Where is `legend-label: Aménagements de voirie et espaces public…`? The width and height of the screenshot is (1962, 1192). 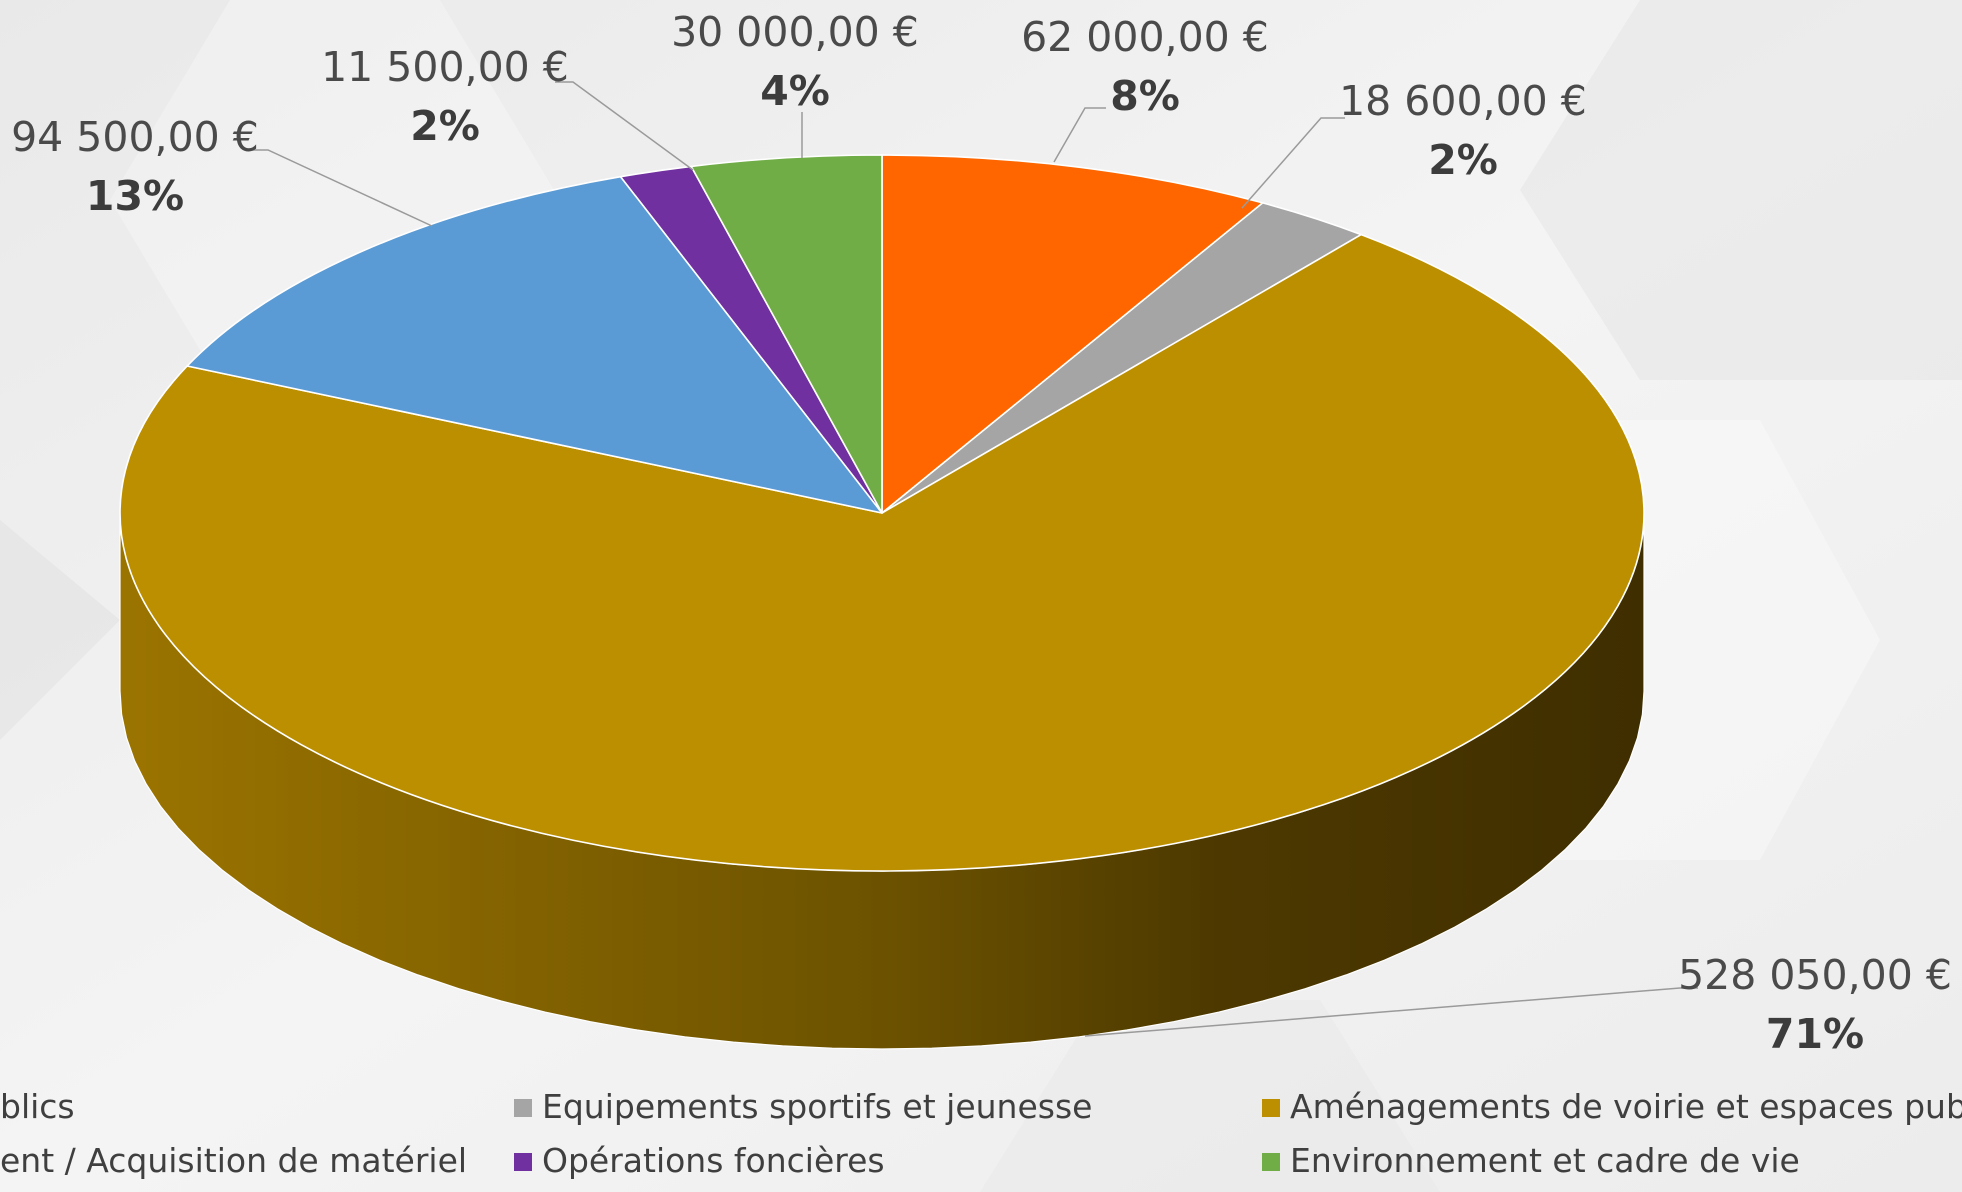 legend-label: Aménagements de voirie et espaces public… is located at coordinates (1626, 1106).